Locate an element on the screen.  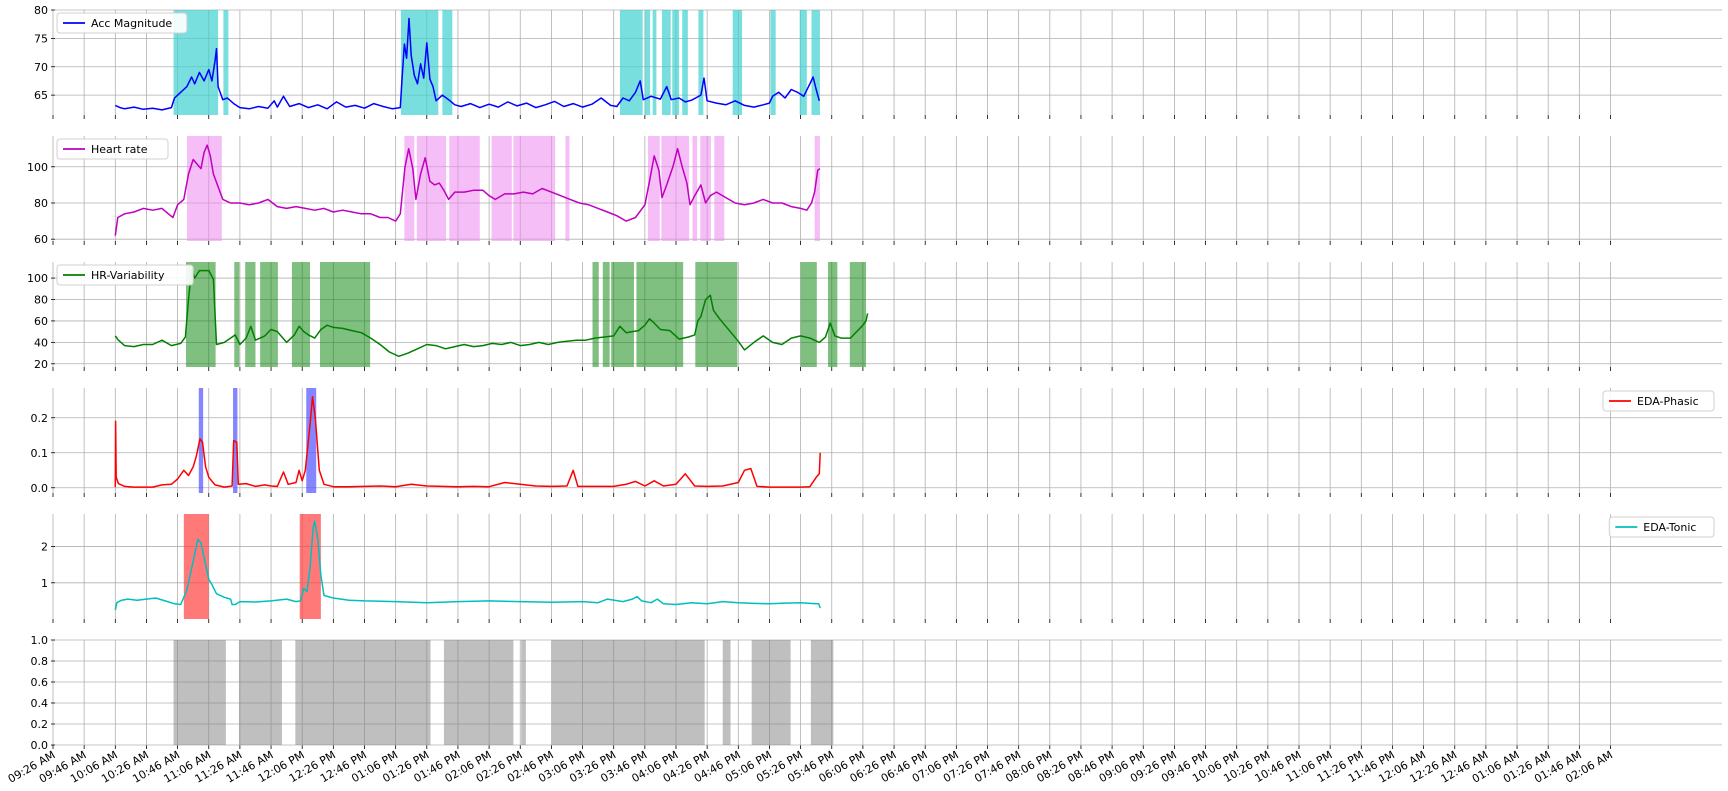
series-line-hrv is located at coordinates (491, 313).